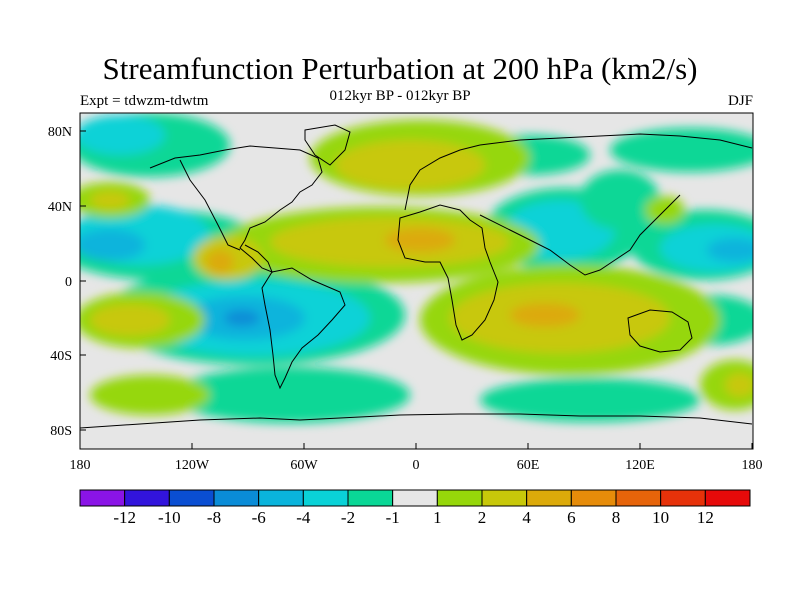 This screenshot has height=600, width=800. Describe the element at coordinates (660, 517) in the screenshot. I see `colorbar-label: 10` at that location.